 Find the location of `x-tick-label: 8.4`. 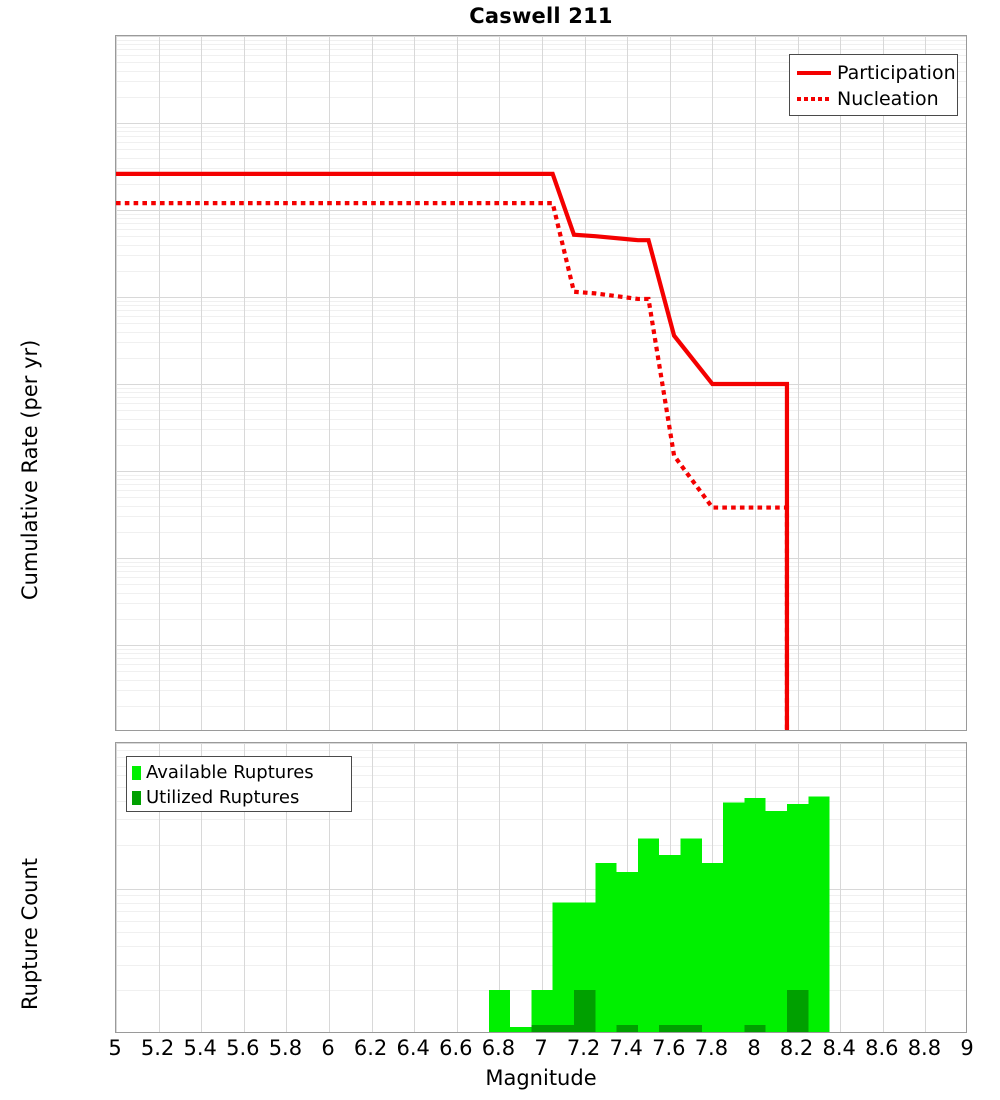

x-tick-label: 8.4 is located at coordinates (839, 1048).